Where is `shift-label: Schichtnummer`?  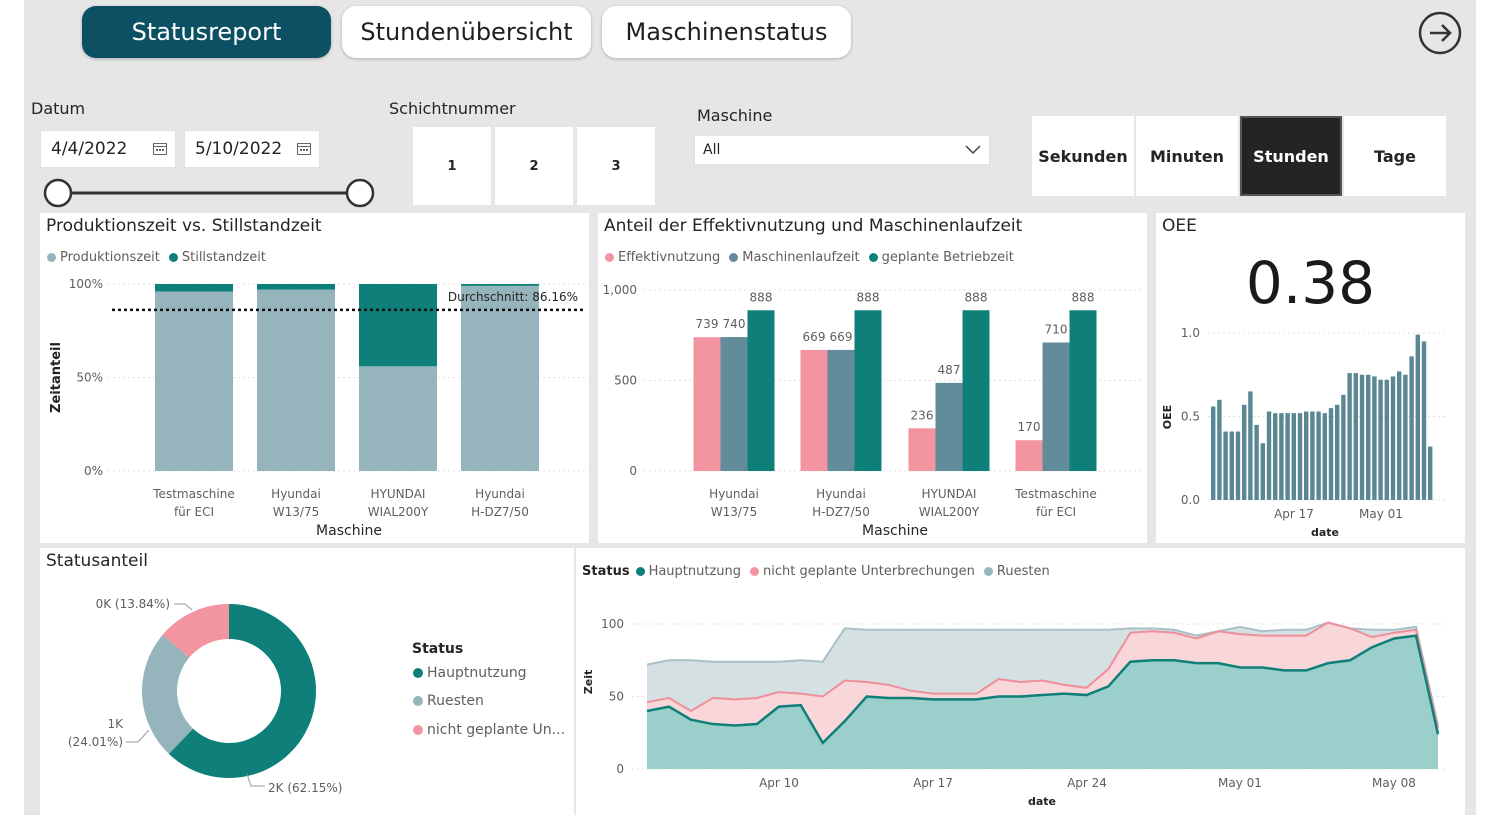
shift-label: Schichtnummer is located at coordinates (452, 108).